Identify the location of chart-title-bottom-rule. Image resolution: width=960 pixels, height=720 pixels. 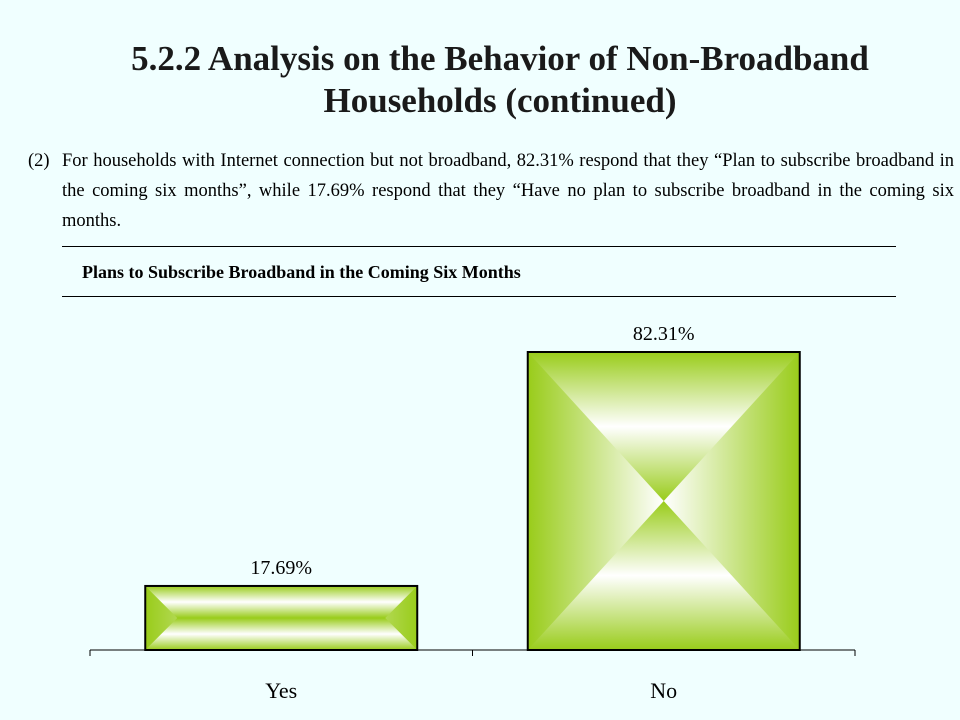
(479, 296).